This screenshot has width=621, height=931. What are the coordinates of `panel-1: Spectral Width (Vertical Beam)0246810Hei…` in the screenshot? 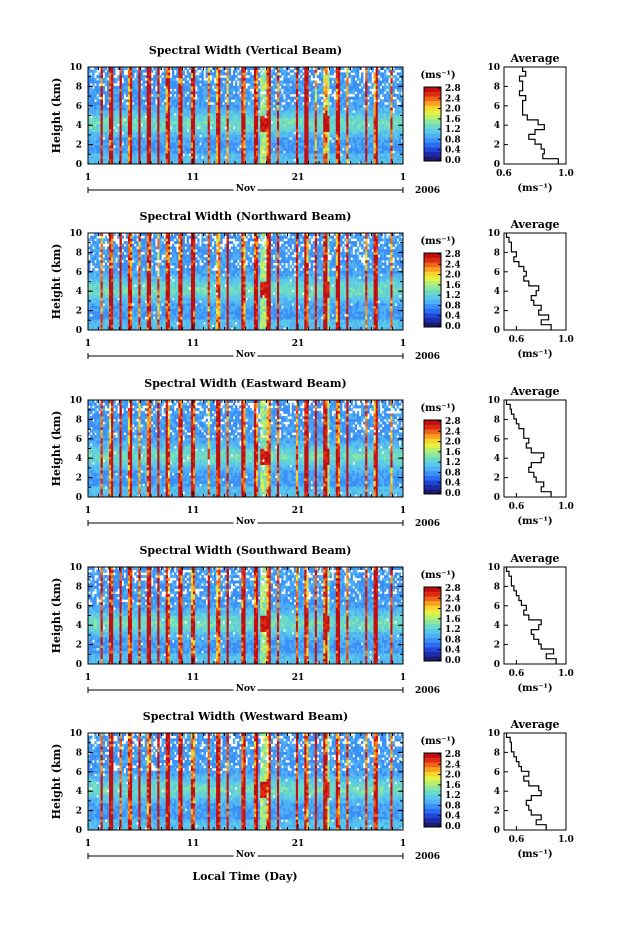 It's located at (312, 120).